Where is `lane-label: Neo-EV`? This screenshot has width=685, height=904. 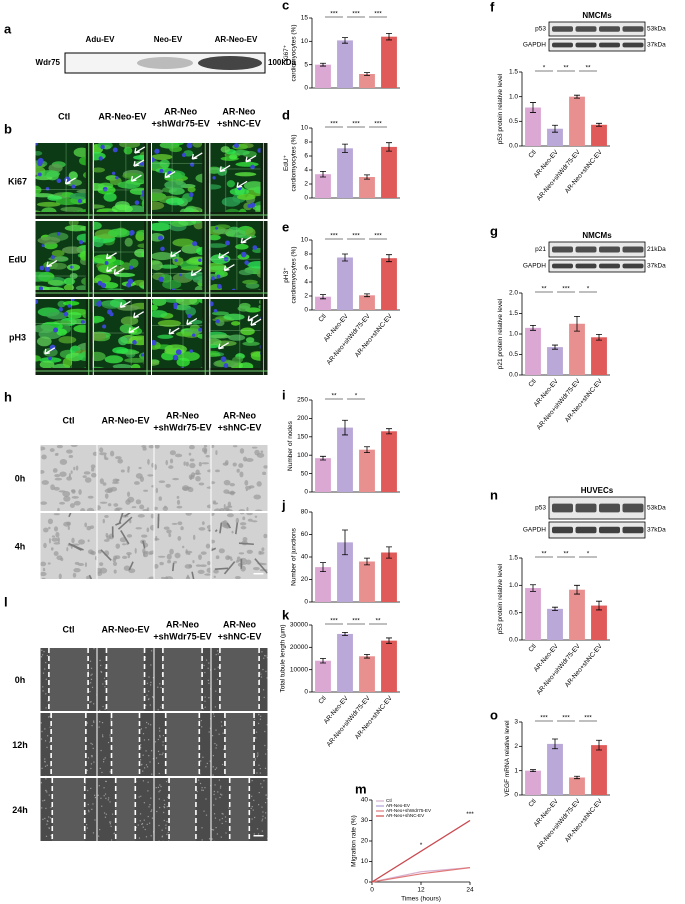 lane-label: Neo-EV is located at coordinates (168, 39).